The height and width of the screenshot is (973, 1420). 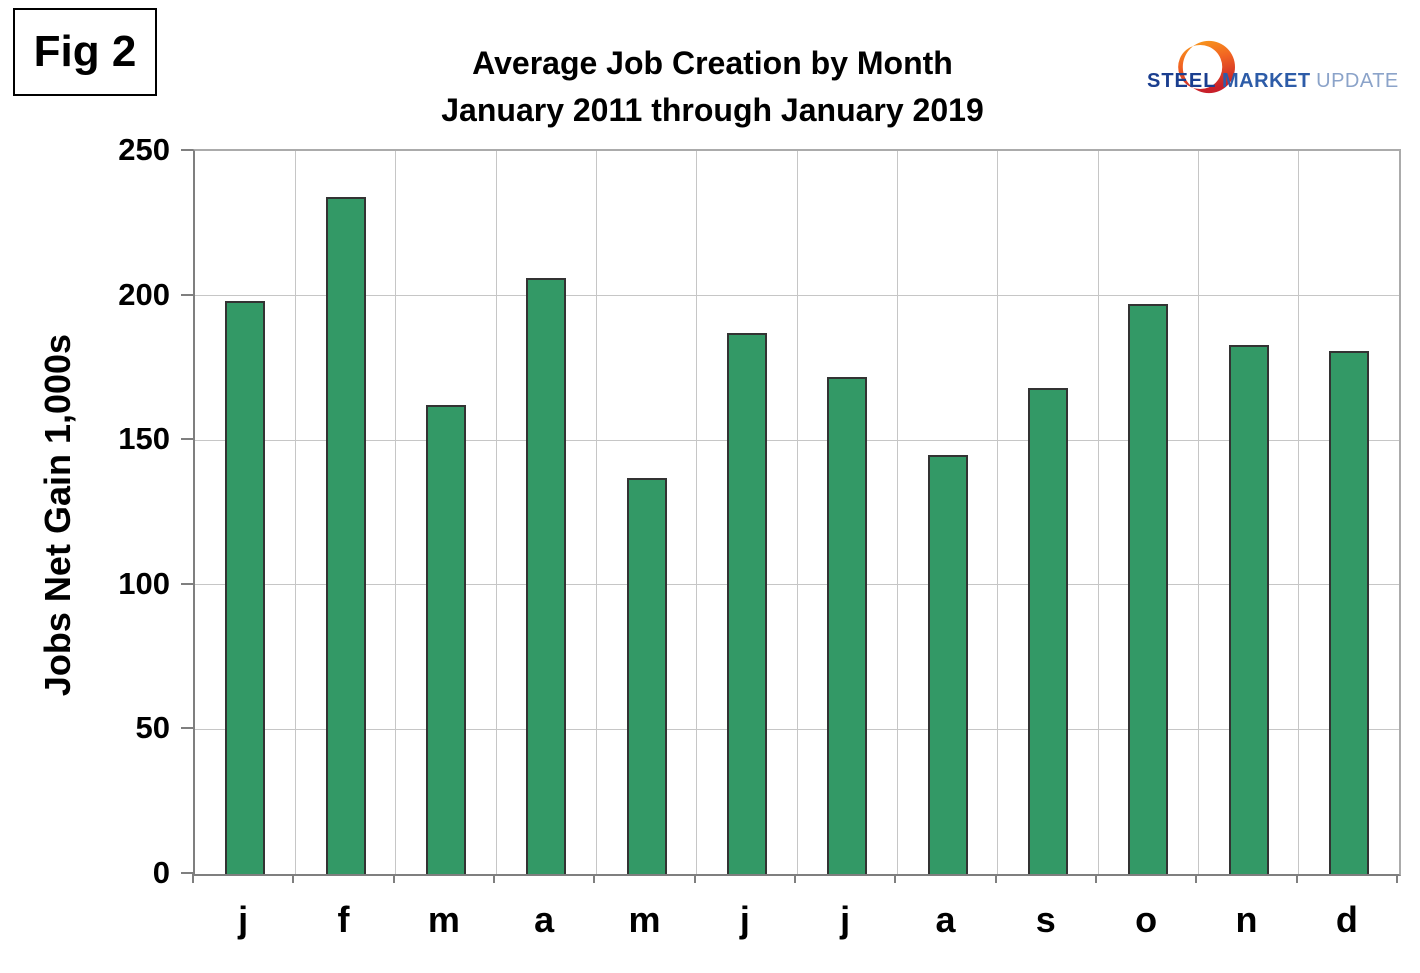 What do you see at coordinates (1248, 609) in the screenshot?
I see `bar-11-n` at bounding box center [1248, 609].